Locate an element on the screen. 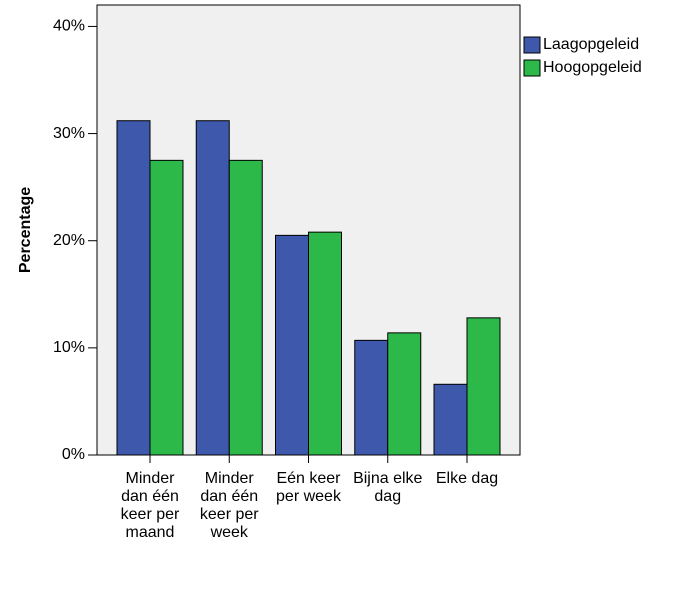 The width and height of the screenshot is (696, 591). x-tick-label: Minder dan één keer per maand is located at coordinates (150, 505).